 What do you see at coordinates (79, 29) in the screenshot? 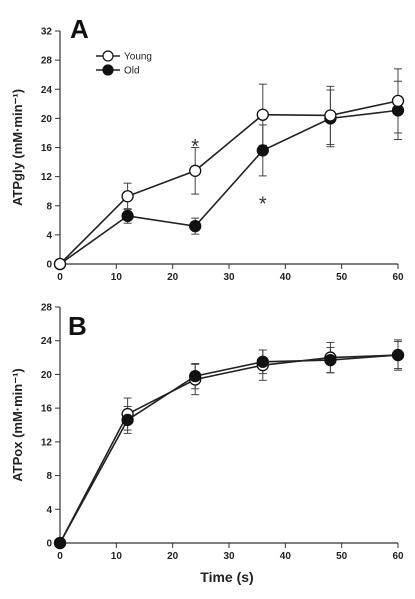
I see `panel-letter: A` at bounding box center [79, 29].